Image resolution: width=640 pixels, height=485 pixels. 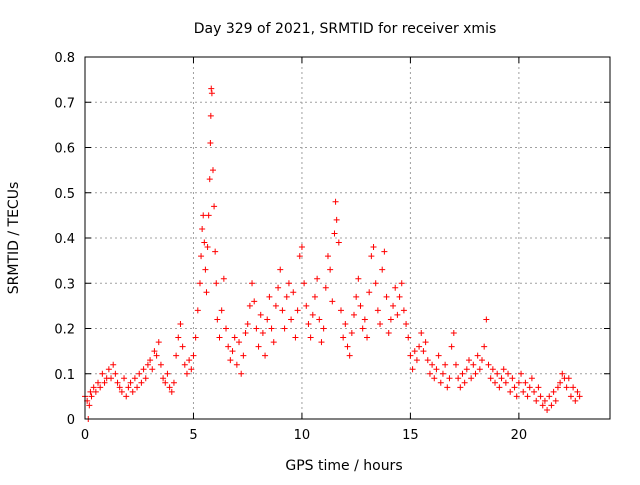 What do you see at coordinates (64, 375) in the screenshot?
I see `y-tick-label: 0.1` at bounding box center [64, 375].